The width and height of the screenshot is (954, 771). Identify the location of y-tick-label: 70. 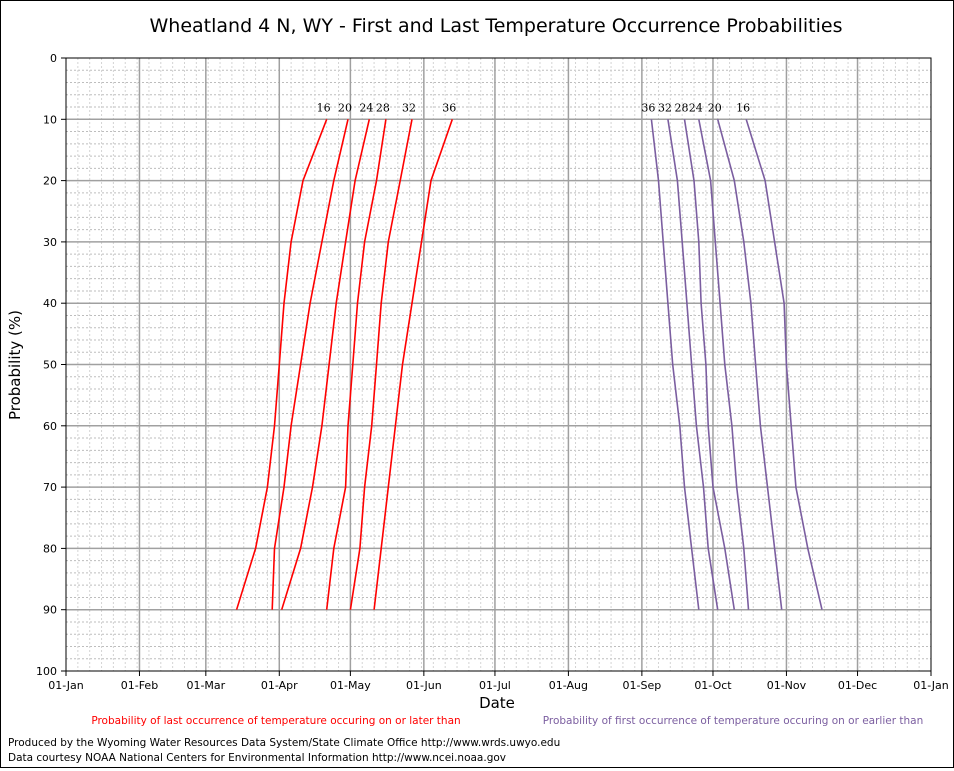
(50, 487).